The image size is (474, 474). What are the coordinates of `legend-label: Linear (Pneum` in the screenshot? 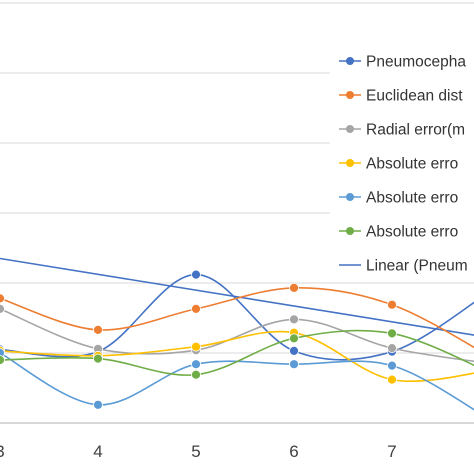 It's located at (417, 266).